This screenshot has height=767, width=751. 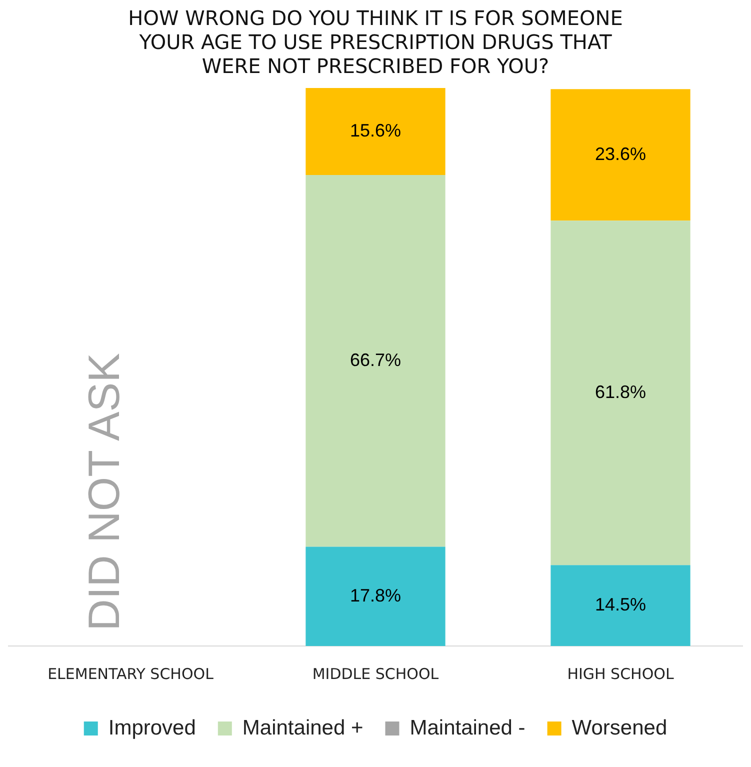 What do you see at coordinates (375, 18) in the screenshot?
I see `text: HOW WRONG DO YOU THINK IT IS FOR SOMEONE` at bounding box center [375, 18].